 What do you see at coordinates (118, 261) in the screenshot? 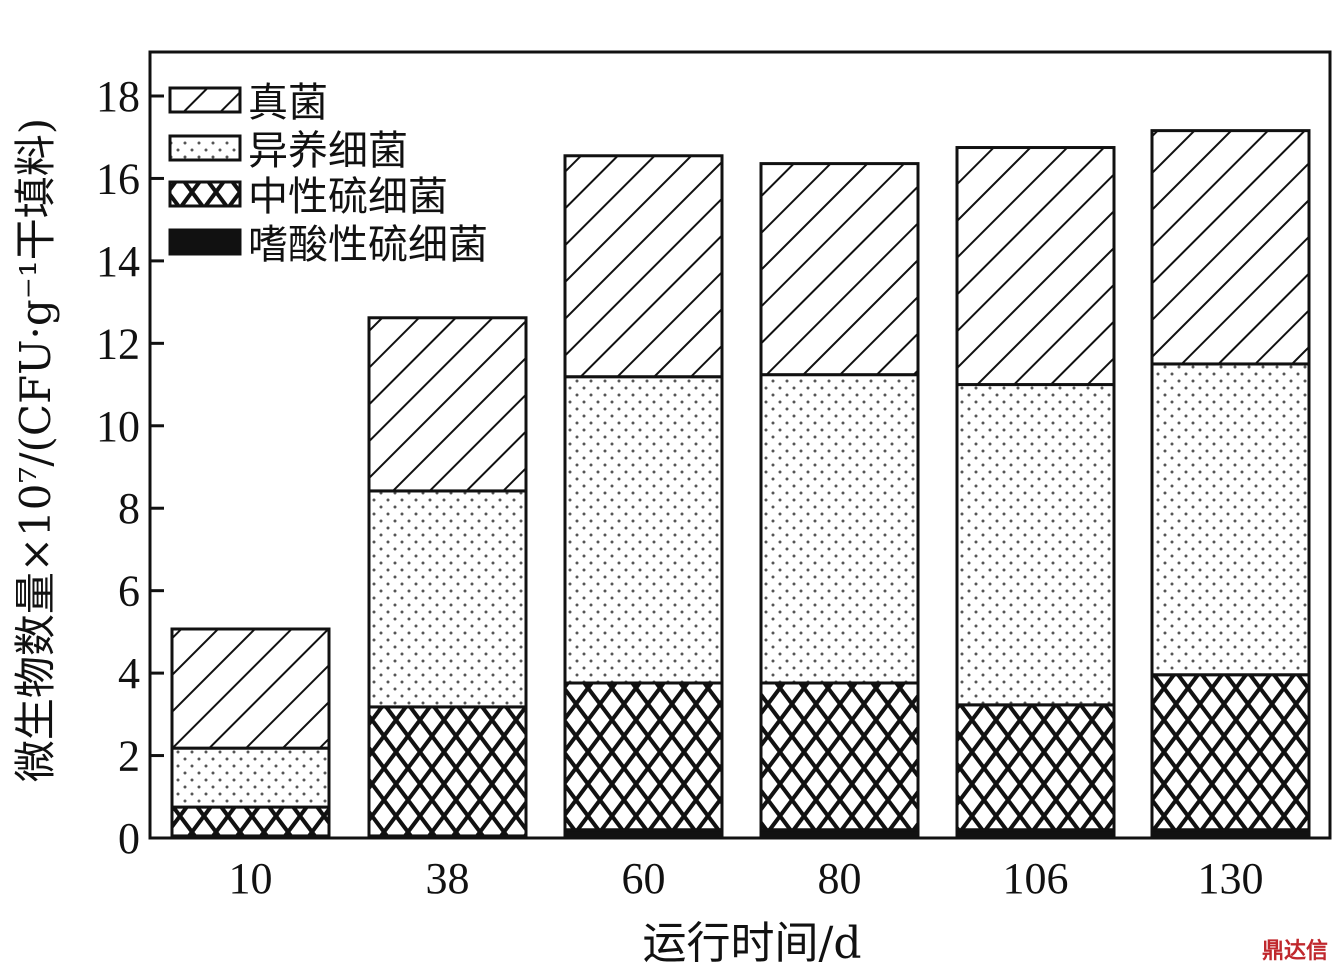
I see `y-tick-label: 14` at bounding box center [118, 261].